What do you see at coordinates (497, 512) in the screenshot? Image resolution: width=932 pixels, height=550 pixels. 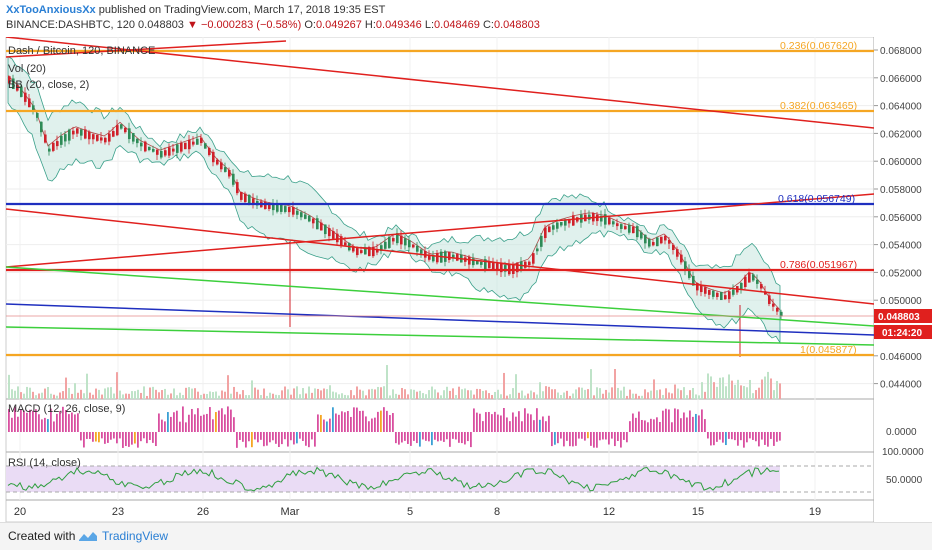 I see `time-tick-label: 8` at bounding box center [497, 512].